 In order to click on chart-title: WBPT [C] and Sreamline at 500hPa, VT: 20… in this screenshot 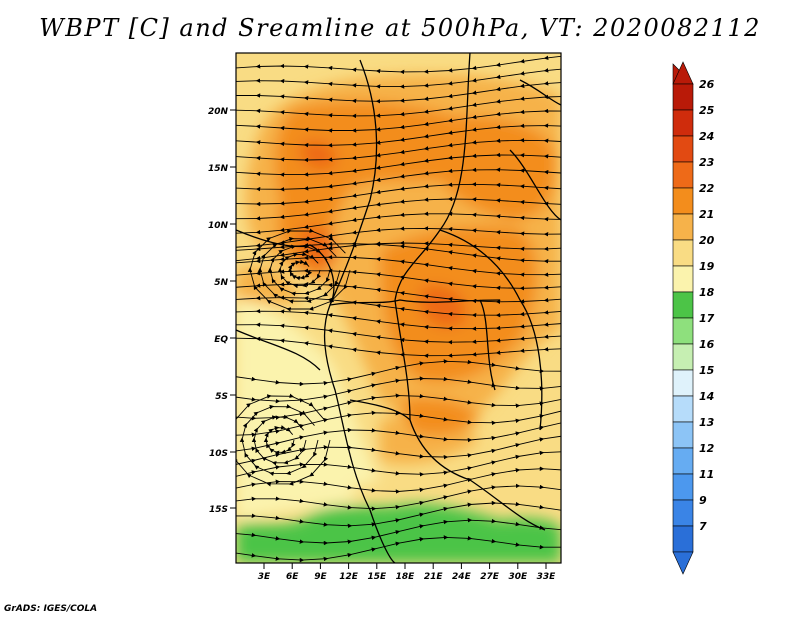, I will do `click(400, 28)`.